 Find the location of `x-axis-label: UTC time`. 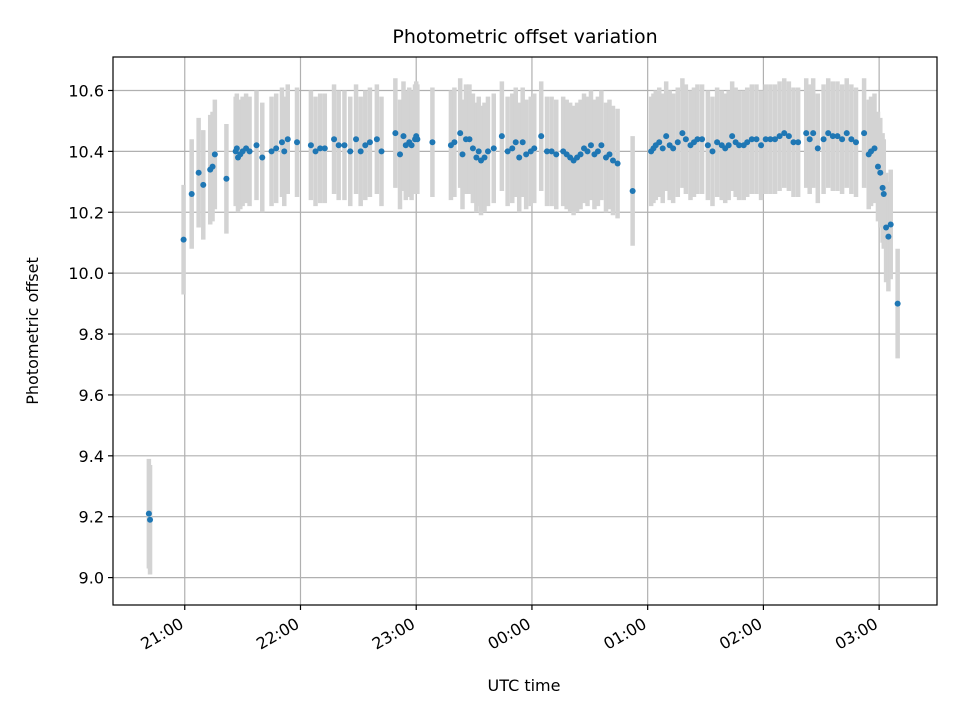

x-axis-label: UTC time is located at coordinates (524, 685).